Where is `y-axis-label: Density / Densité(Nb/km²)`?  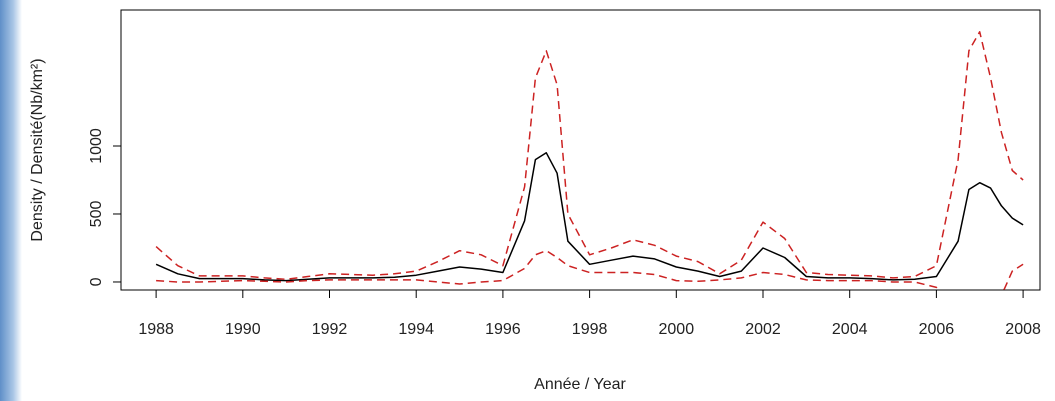 y-axis-label: Density / Densité(Nb/km²) is located at coordinates (37, 149).